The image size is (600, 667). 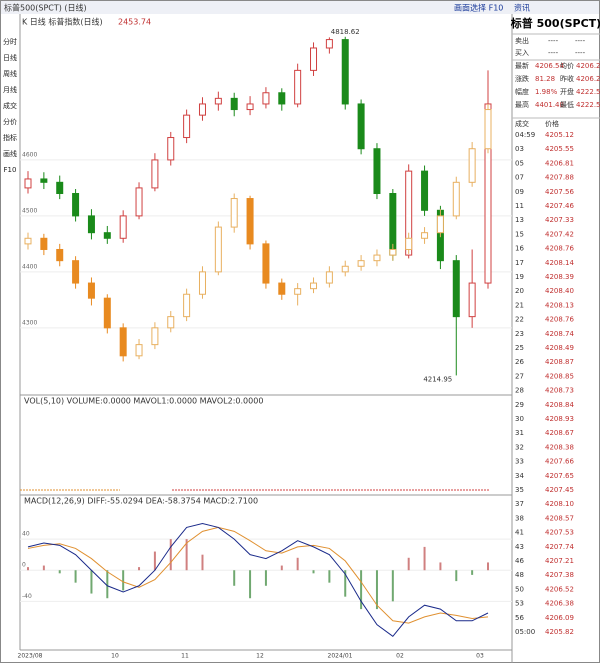 I want to click on tick-cell: 34, so click(x=519, y=476).